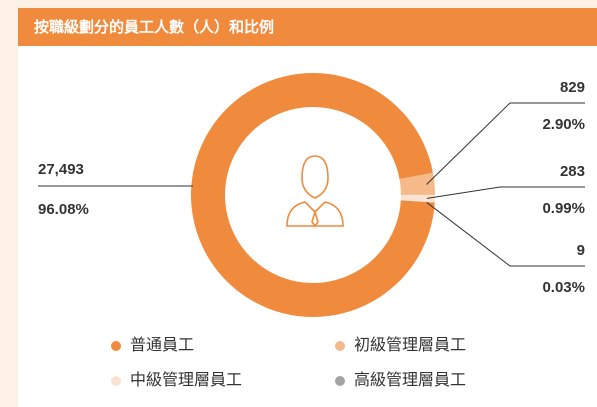  I want to click on legend-label: 高級管理層員工, so click(410, 380).